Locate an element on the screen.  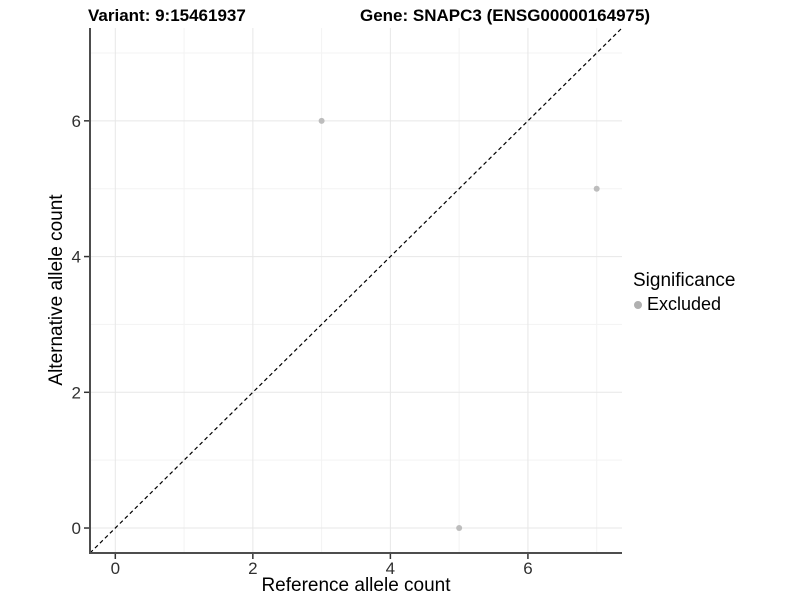
x-tick-label: 6 is located at coordinates (527, 568).